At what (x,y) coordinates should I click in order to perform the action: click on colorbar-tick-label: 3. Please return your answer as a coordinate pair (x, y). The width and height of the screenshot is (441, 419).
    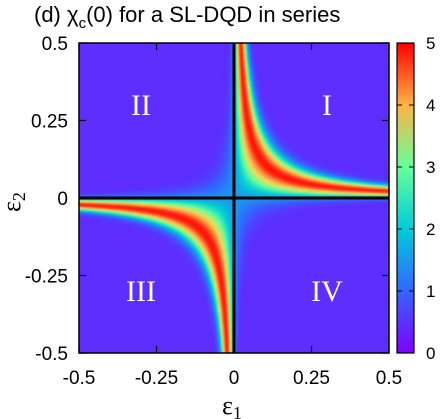
    Looking at the image, I should click on (430, 167).